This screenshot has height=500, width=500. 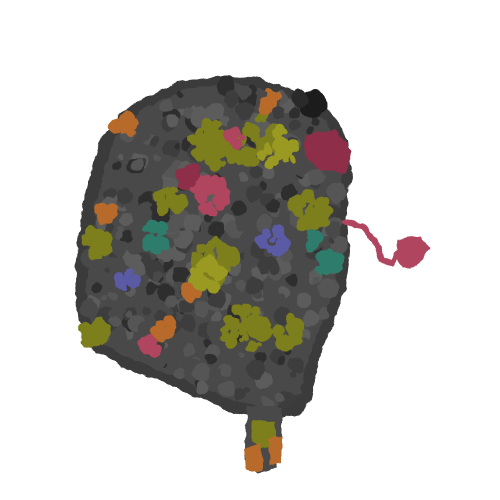 I want to click on top-dark-cluster, so click(x=309, y=103).